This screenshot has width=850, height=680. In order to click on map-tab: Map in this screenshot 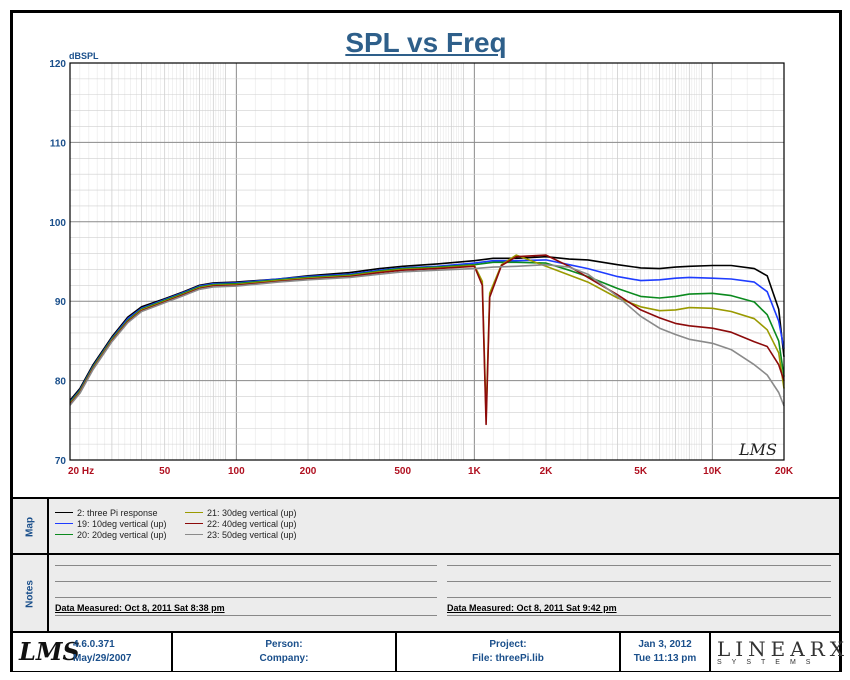, I will do `click(31, 527)`.